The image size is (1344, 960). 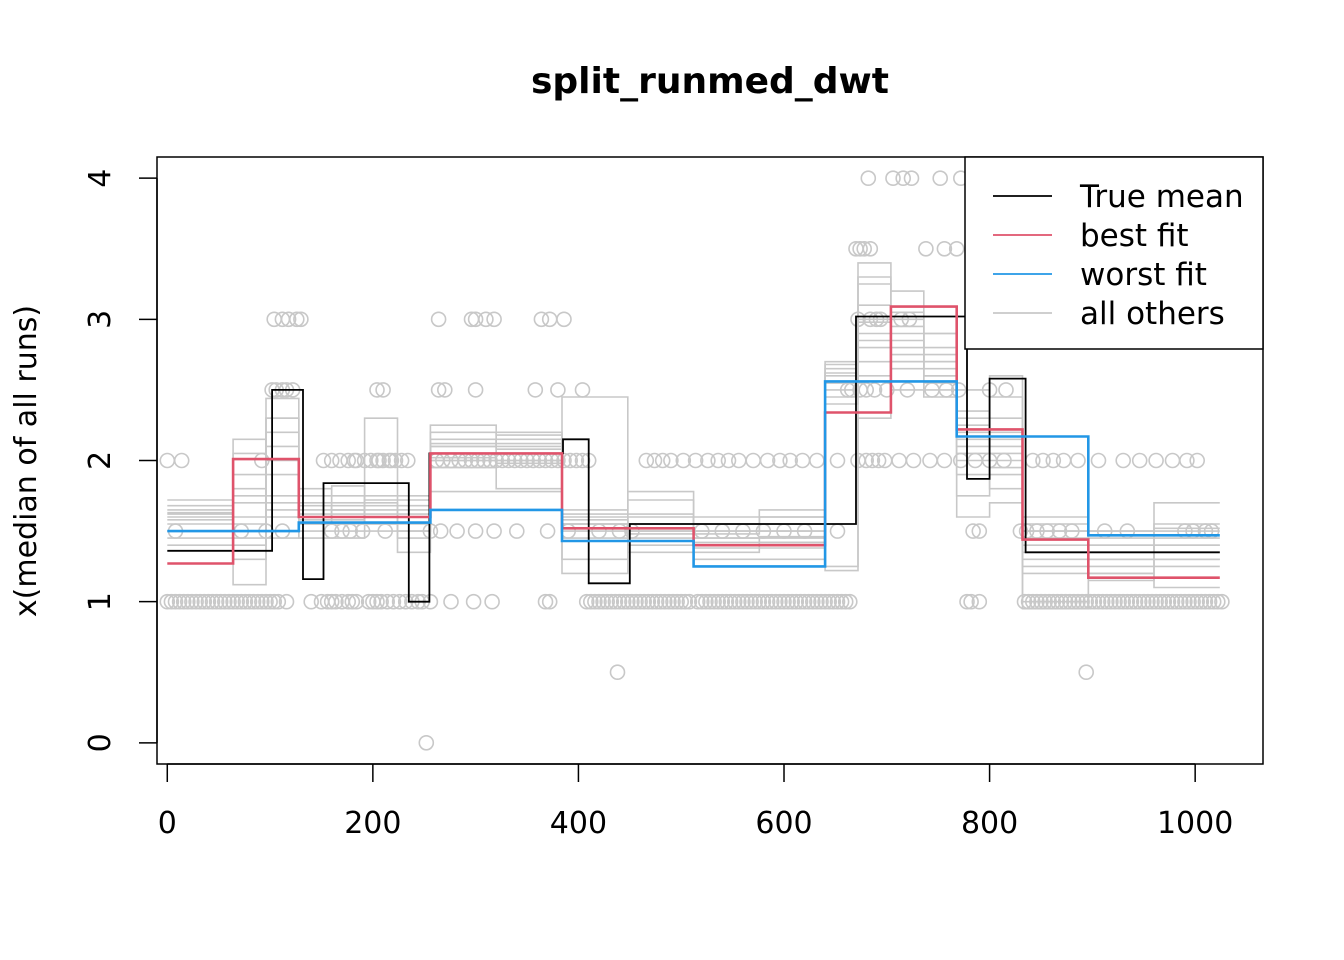 What do you see at coordinates (167, 823) in the screenshot?
I see `x-tick-label: 0` at bounding box center [167, 823].